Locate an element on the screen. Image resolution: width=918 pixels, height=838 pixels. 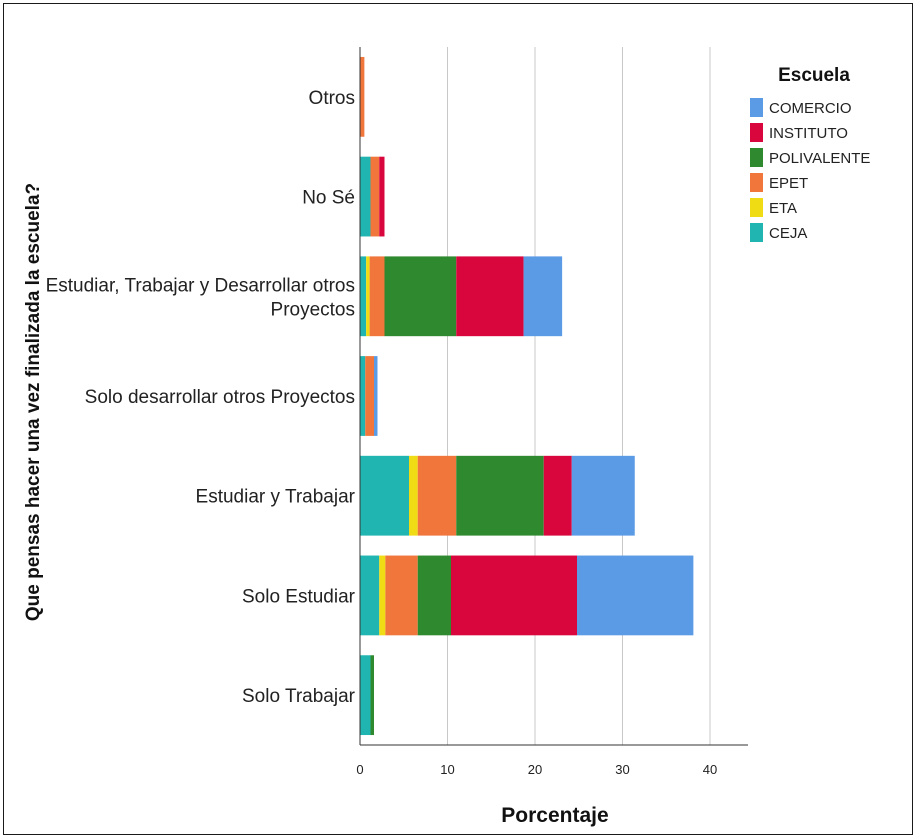
category-label-line: Solo Trabajar is located at coordinates (299, 696).